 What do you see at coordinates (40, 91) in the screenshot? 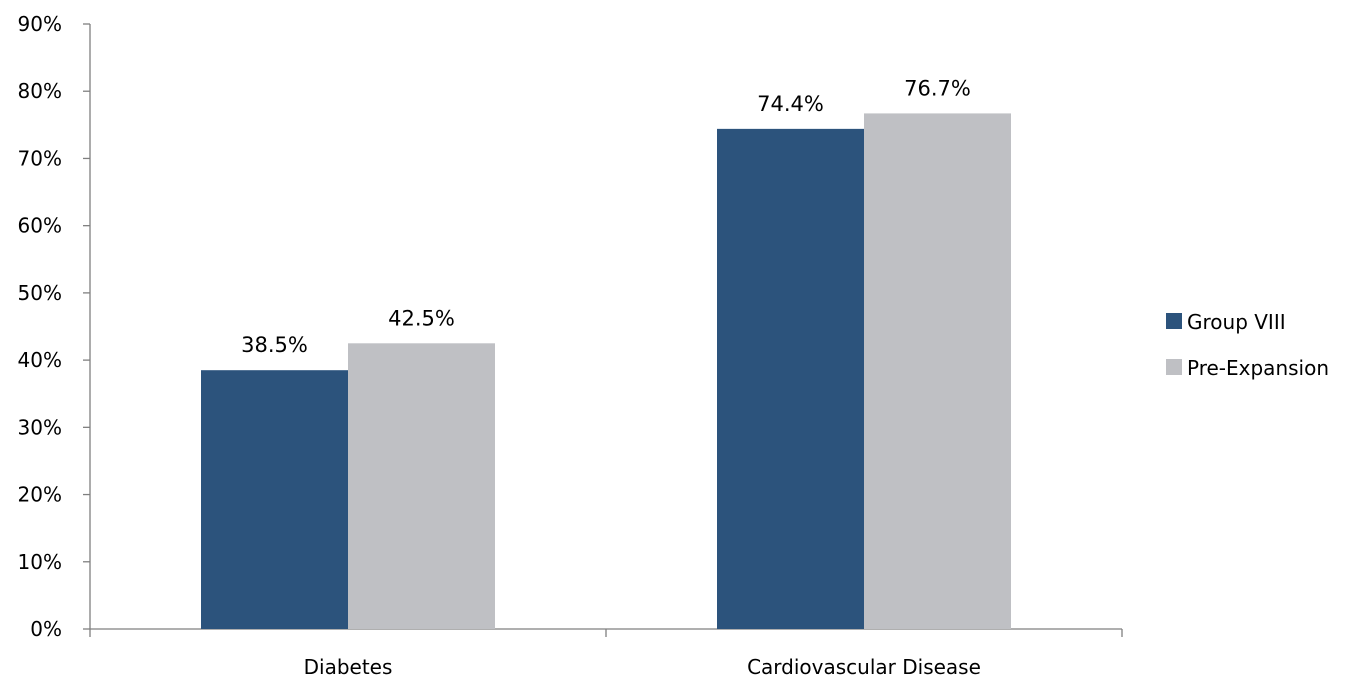
I see `y-tick-label: 80%` at bounding box center [40, 91].